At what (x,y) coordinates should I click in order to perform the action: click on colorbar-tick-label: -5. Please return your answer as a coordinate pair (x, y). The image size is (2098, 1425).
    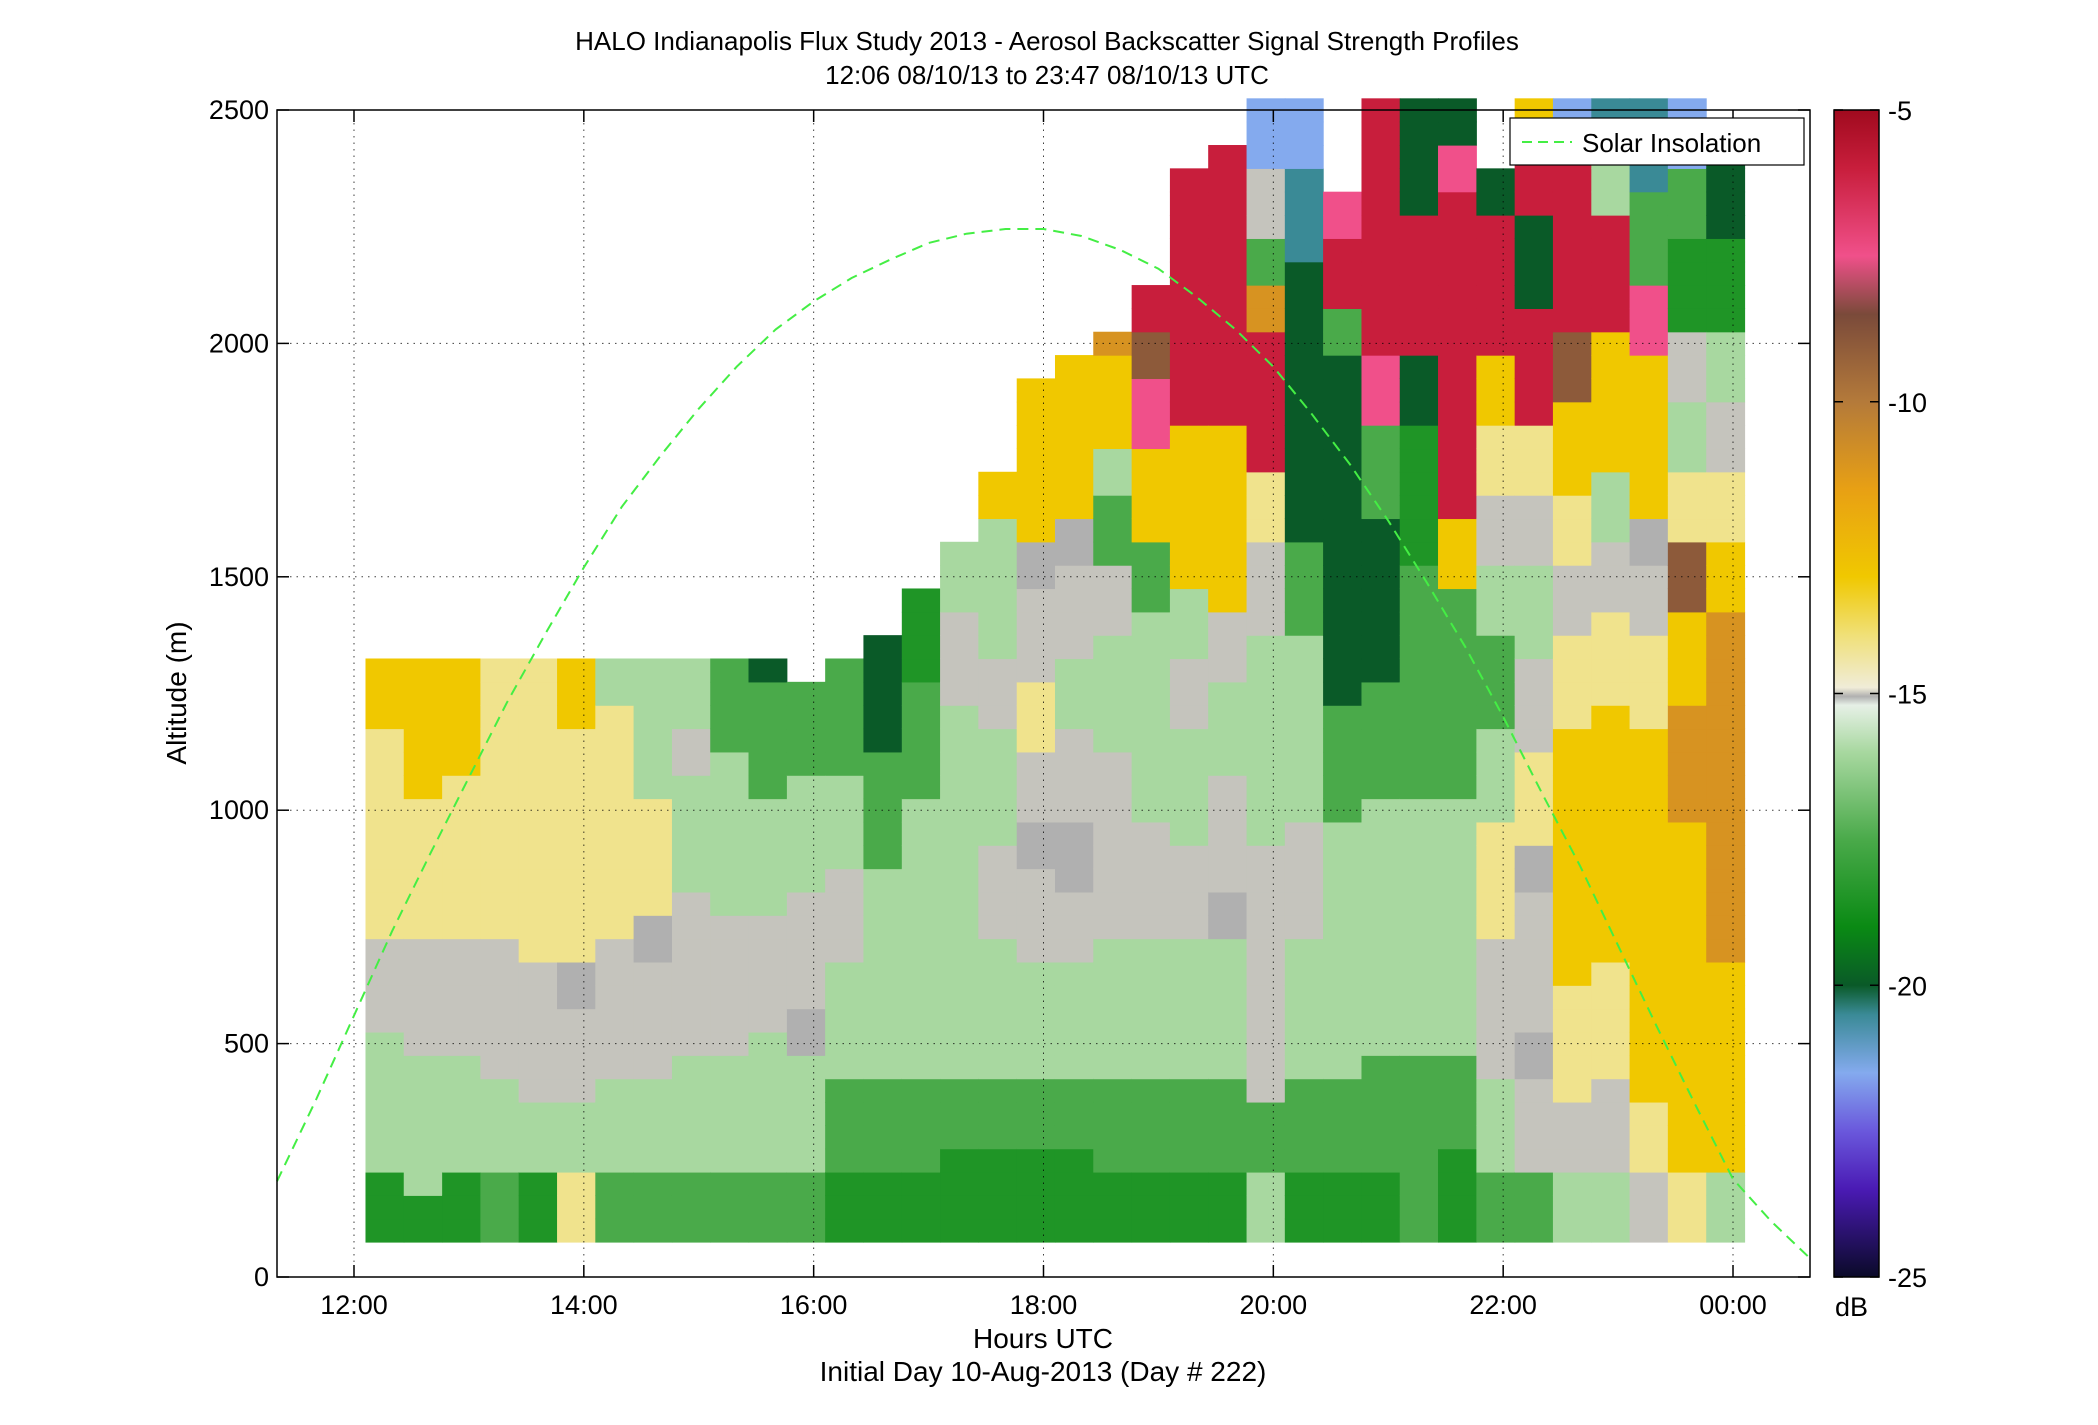
    Looking at the image, I should click on (1900, 111).